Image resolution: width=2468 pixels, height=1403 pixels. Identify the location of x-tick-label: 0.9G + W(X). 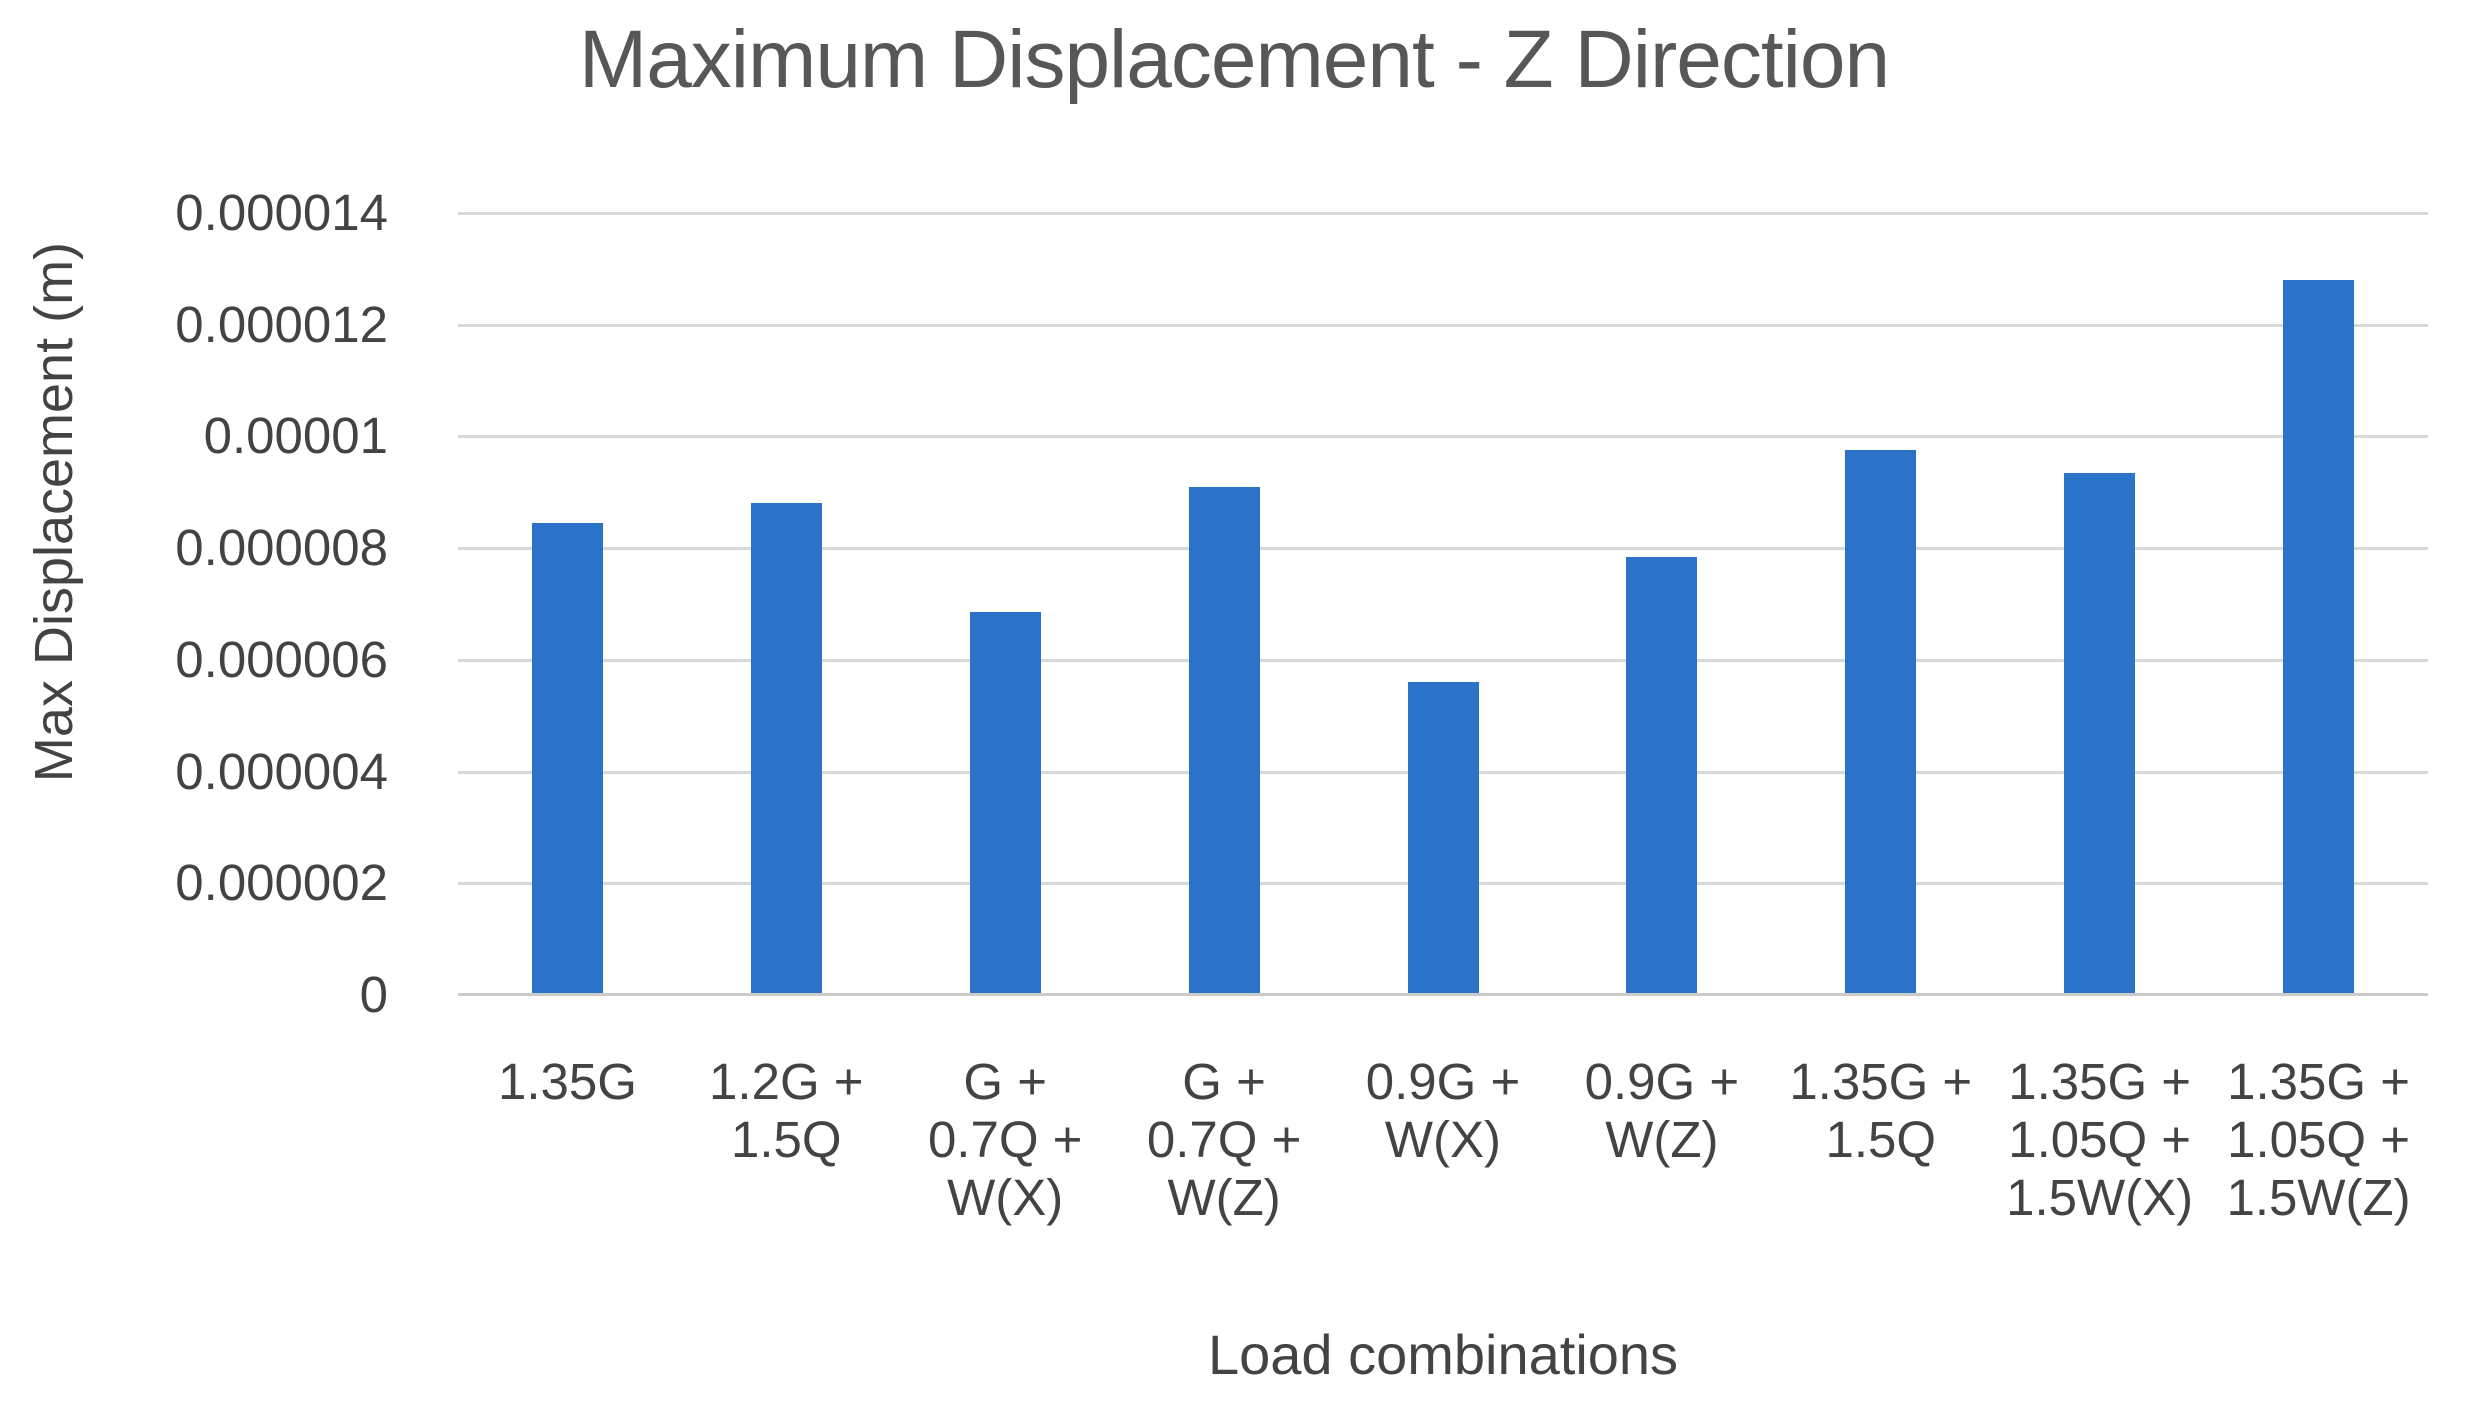
(1443, 1110).